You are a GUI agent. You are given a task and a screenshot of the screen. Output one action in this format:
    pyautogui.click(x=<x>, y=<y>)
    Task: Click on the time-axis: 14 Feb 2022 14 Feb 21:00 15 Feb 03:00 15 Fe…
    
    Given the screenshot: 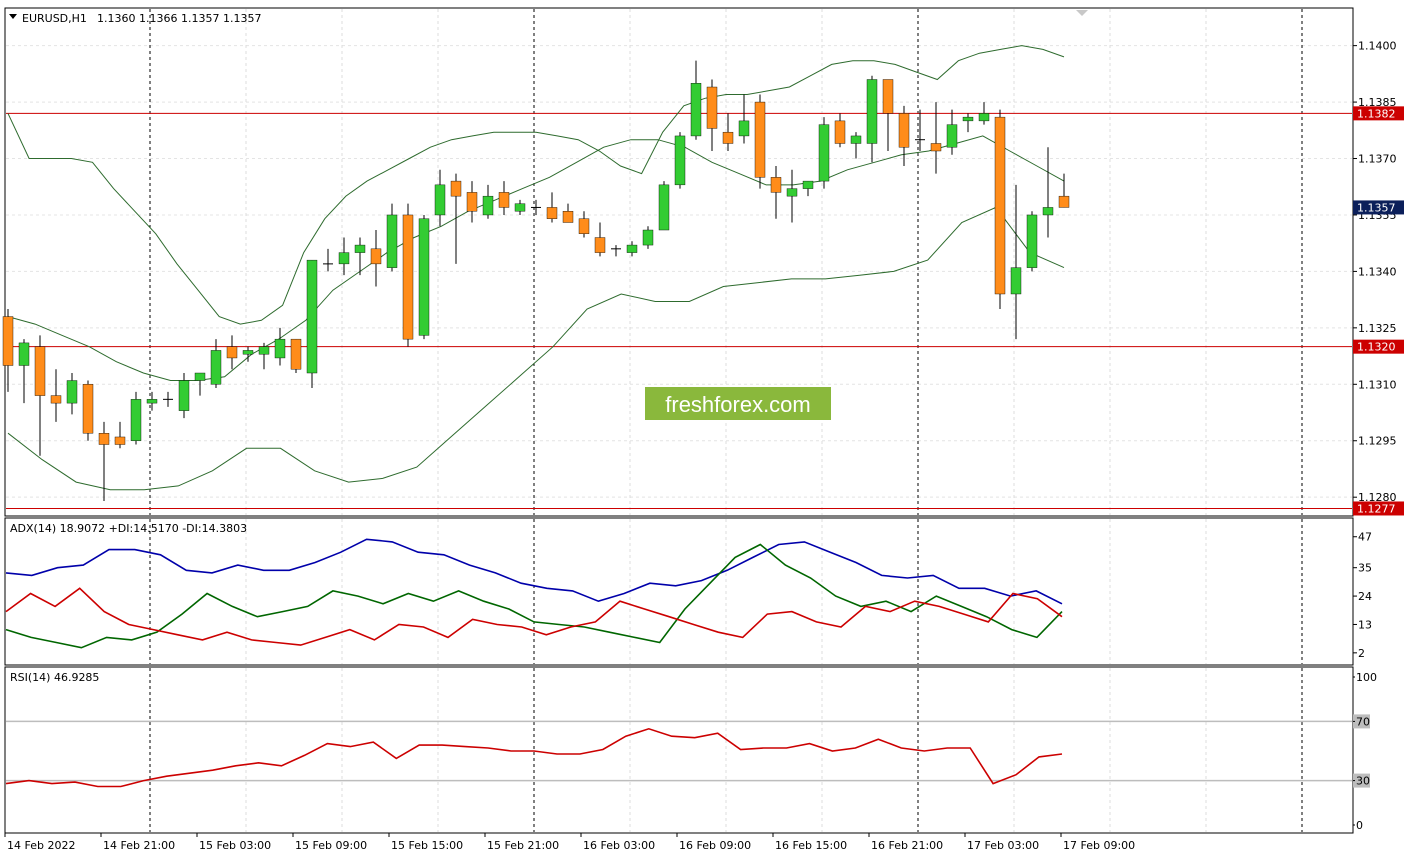 What is the action you would take?
    pyautogui.click(x=569, y=842)
    